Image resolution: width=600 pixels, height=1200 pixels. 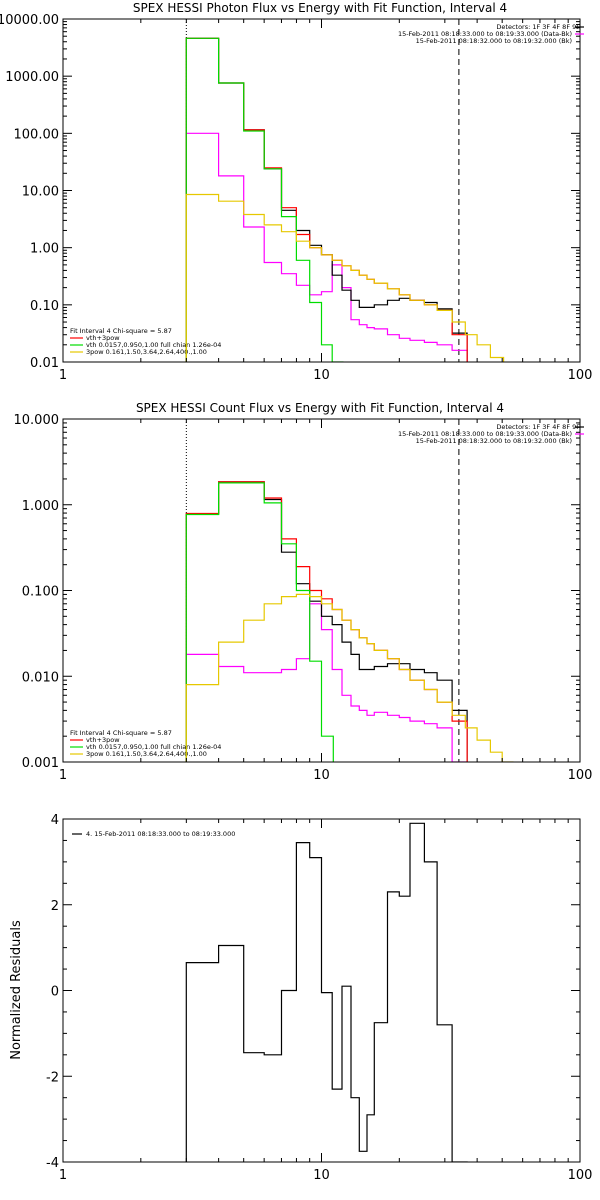 I want to click on residuals-y-tick-label: -2, so click(x=52, y=1077).